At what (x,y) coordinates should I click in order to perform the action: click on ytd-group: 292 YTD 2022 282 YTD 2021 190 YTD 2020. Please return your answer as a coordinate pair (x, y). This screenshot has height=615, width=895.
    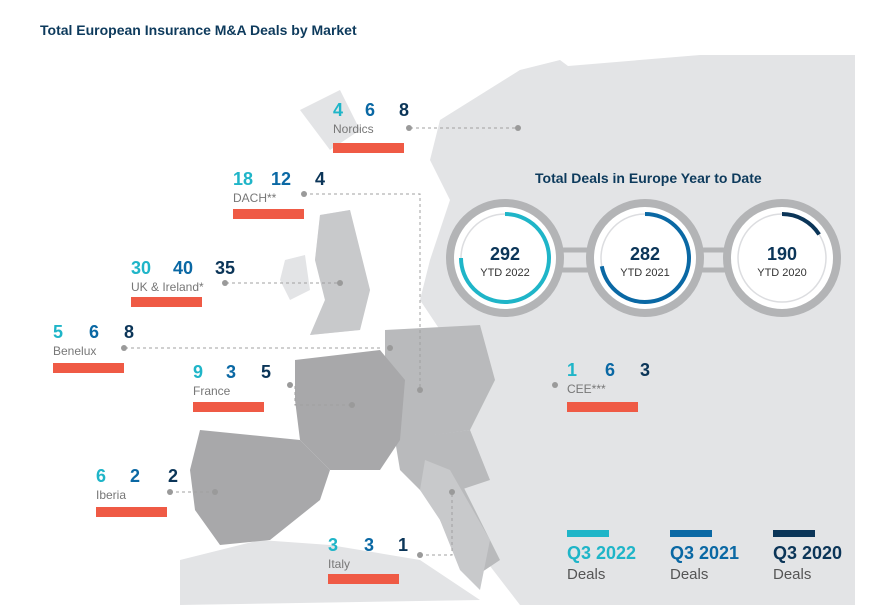
    Looking at the image, I should click on (643, 258).